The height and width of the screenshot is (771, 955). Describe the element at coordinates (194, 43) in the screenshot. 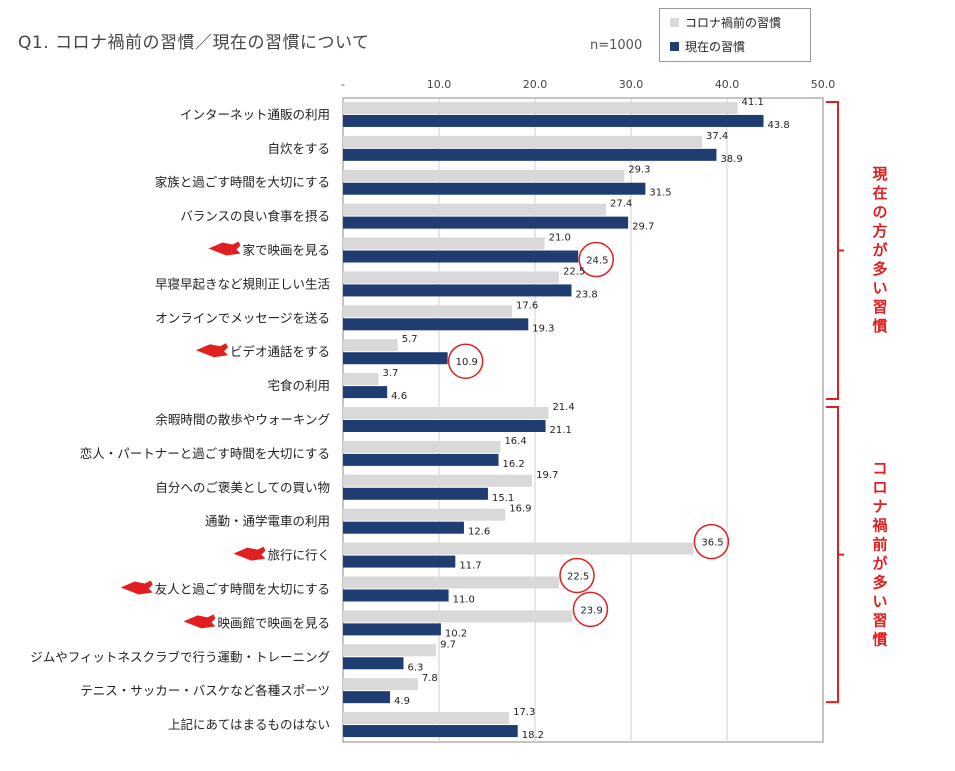

I see `chart-title: Q1. コロナ禍前の習慣／現在の習慣について` at that location.